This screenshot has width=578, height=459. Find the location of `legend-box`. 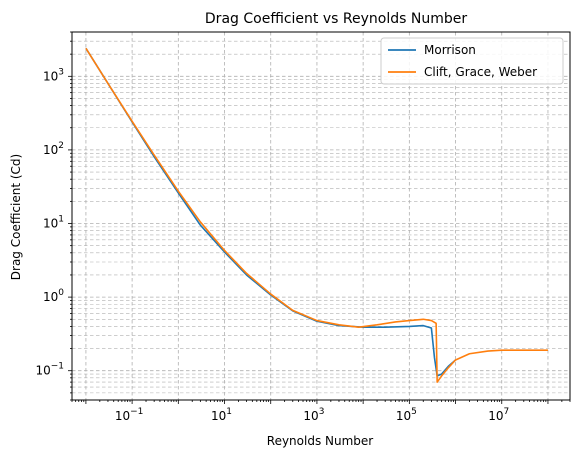

legend-box is located at coordinates (472, 61).